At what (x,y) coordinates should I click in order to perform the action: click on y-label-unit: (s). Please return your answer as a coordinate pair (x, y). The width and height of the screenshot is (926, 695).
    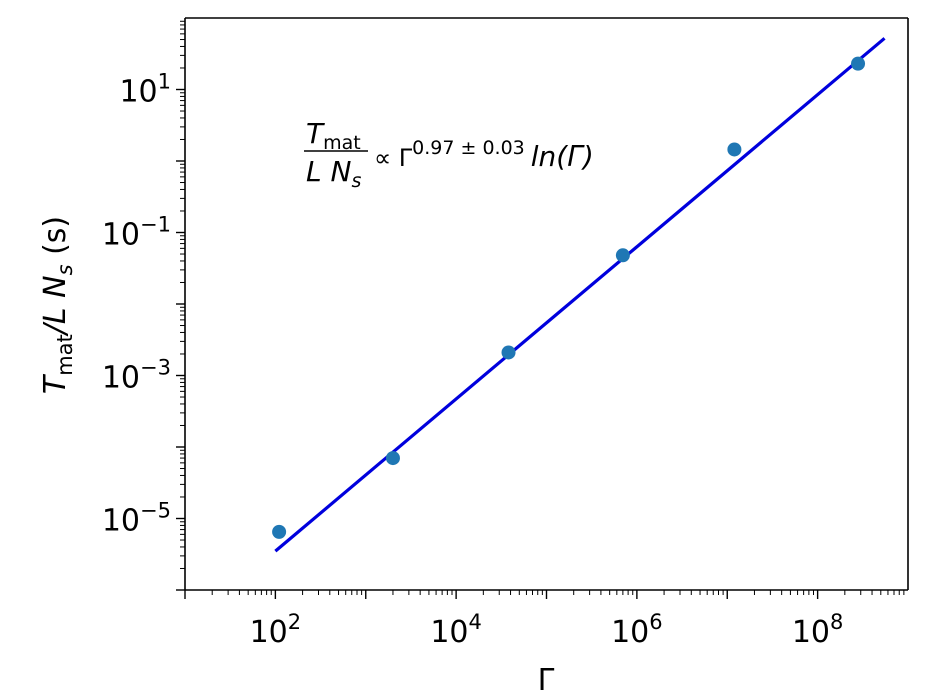
    Looking at the image, I should click on (55, 240).